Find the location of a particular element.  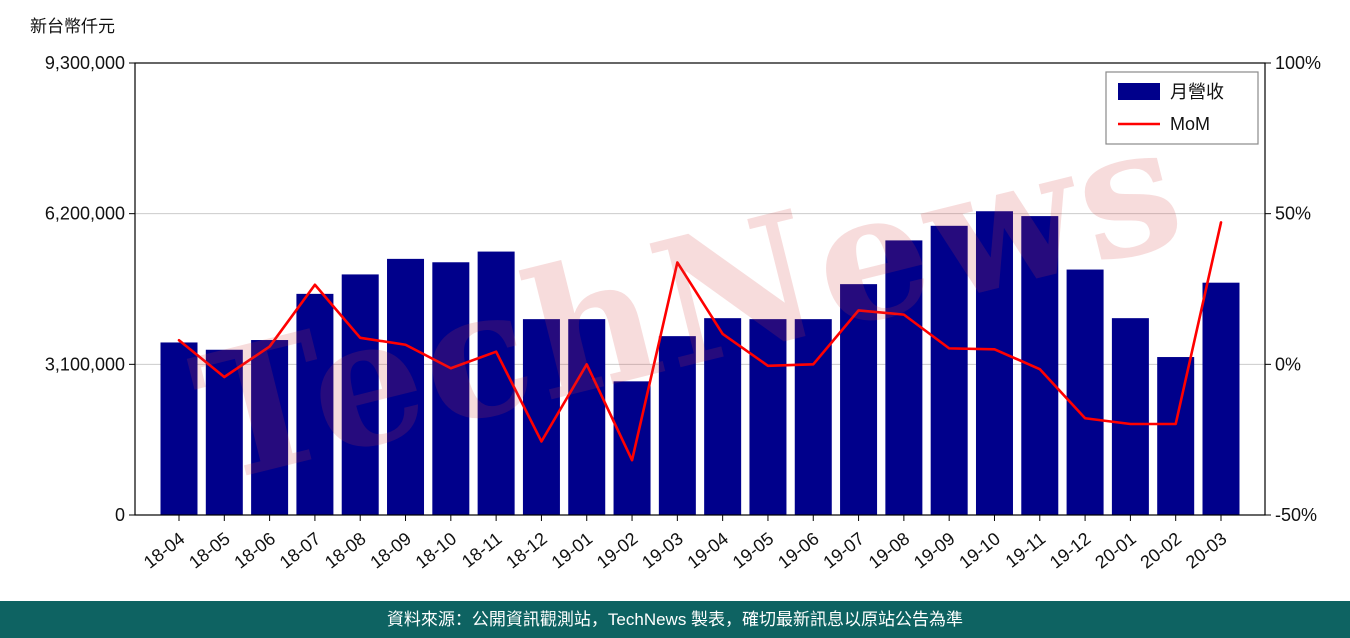

x-tick-label-18-12: 18-12 is located at coordinates (526, 550).